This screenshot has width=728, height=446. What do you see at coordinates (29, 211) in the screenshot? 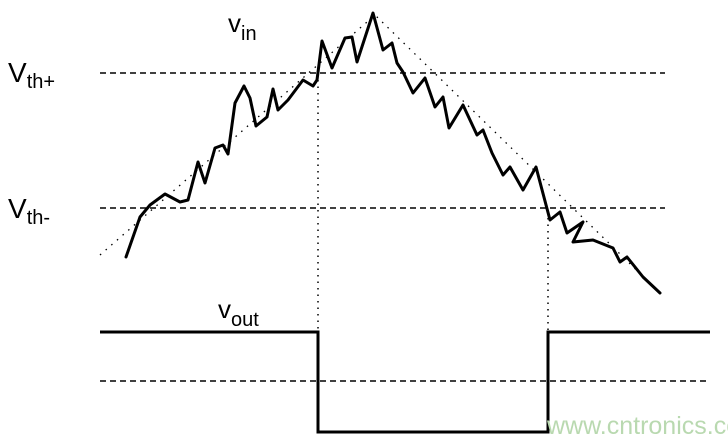
I see `vth-minus-label: Vth-` at bounding box center [29, 211].